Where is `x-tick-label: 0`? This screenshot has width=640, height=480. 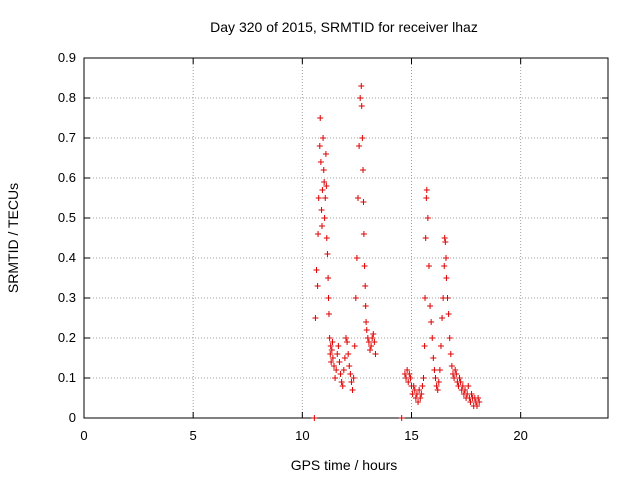
x-tick-label: 0 is located at coordinates (83, 435).